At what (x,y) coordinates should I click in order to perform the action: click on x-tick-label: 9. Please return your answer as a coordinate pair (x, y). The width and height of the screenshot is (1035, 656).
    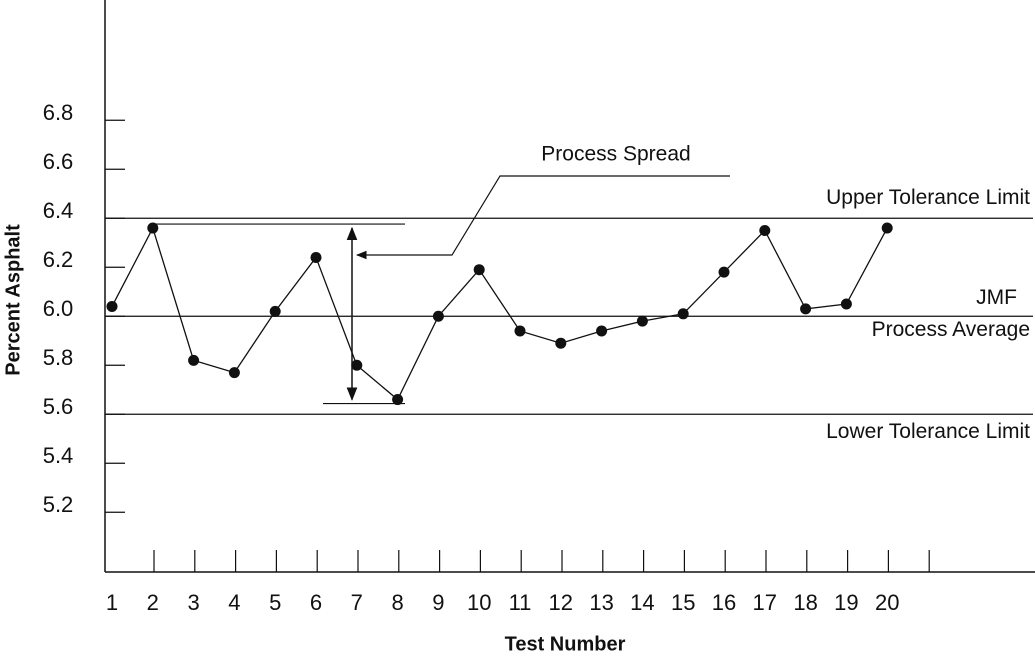
    Looking at the image, I should click on (438, 602).